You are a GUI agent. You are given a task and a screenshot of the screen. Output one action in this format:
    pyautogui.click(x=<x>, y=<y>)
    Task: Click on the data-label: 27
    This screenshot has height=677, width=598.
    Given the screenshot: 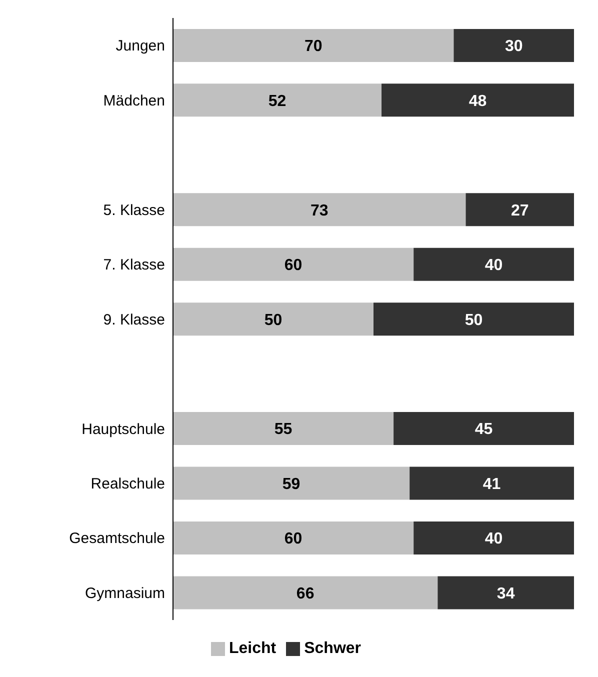 What is the action you would take?
    pyautogui.click(x=519, y=211)
    